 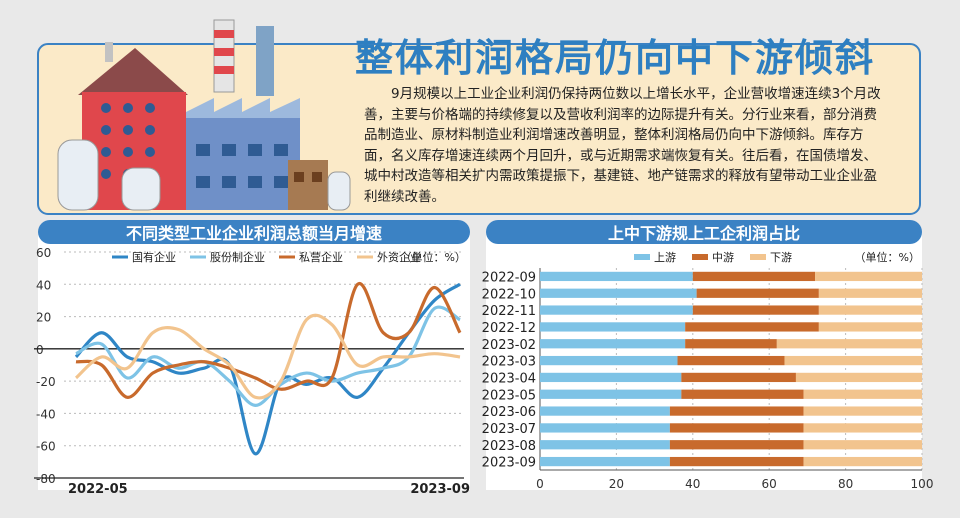 I want to click on line-y-tick-label: 40, so click(x=43, y=285).